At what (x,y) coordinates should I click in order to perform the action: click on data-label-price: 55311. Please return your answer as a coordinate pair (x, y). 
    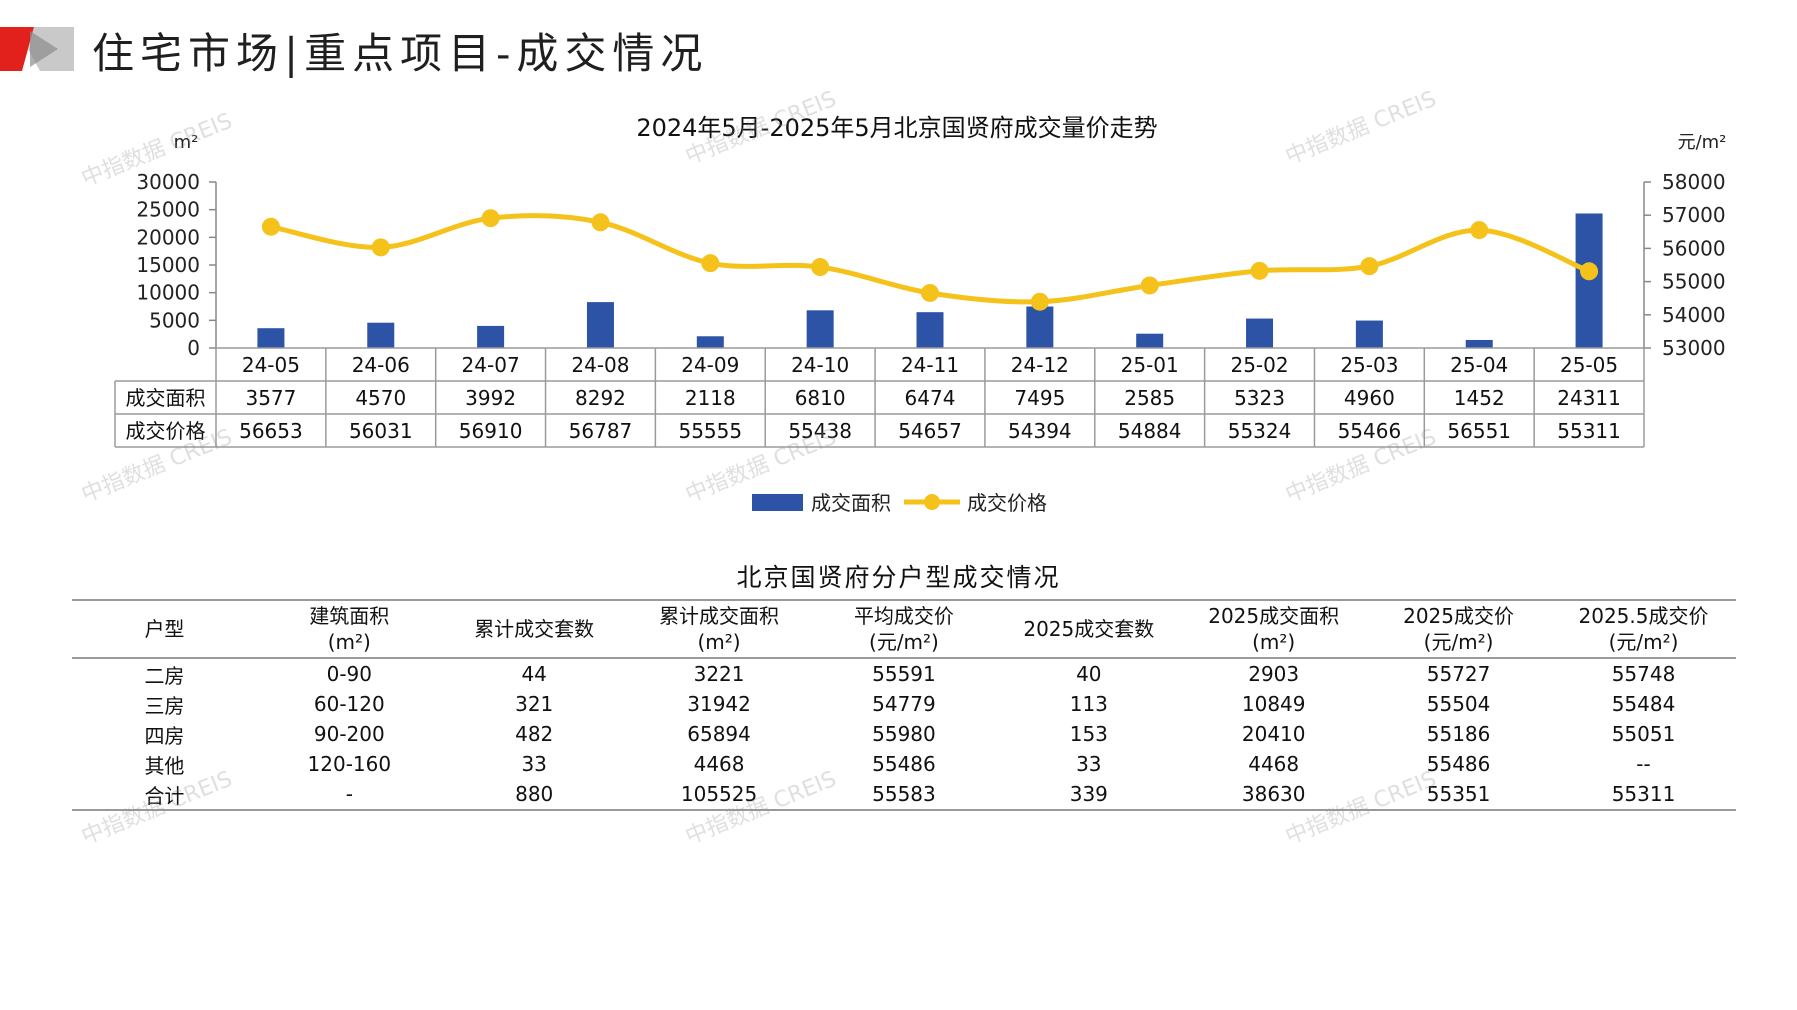
    Looking at the image, I should click on (1589, 431).